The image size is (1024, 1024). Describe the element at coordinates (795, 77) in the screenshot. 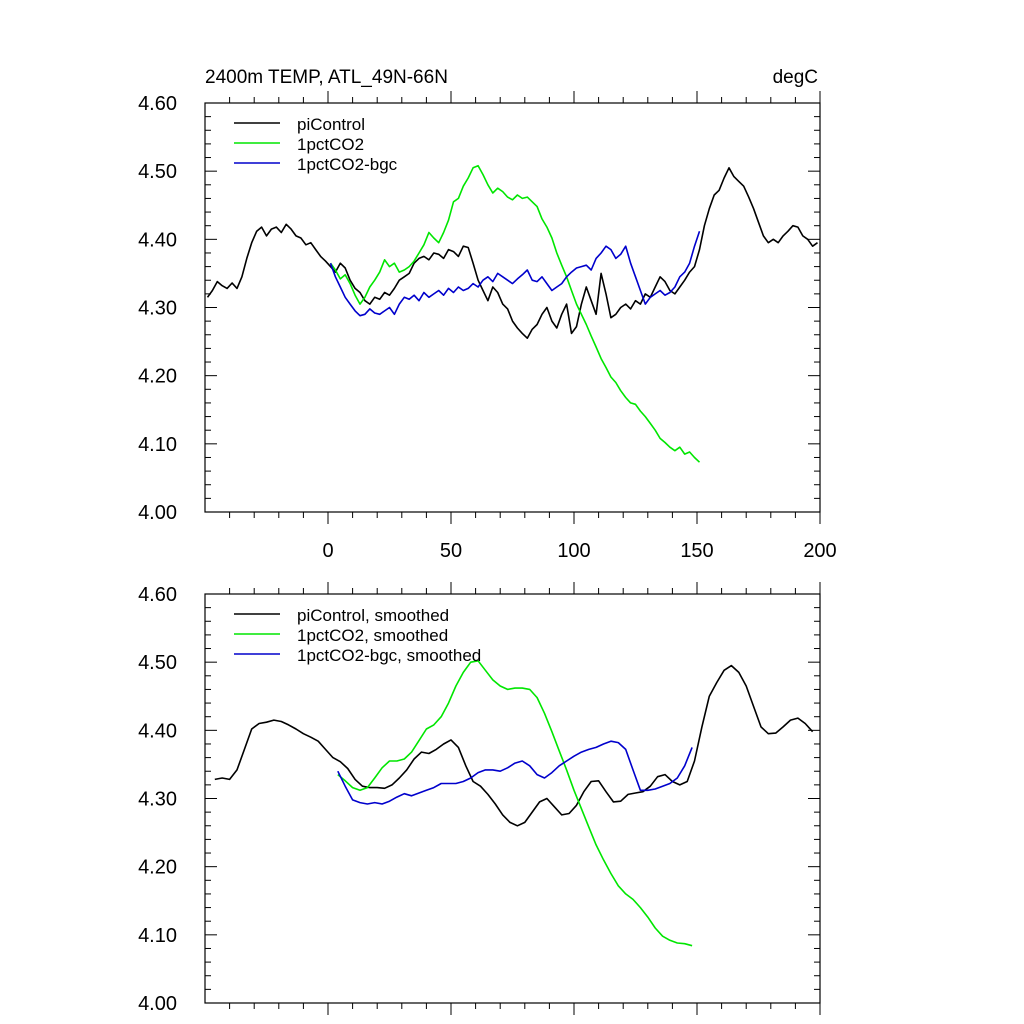

I see `units-label: degC` at that location.